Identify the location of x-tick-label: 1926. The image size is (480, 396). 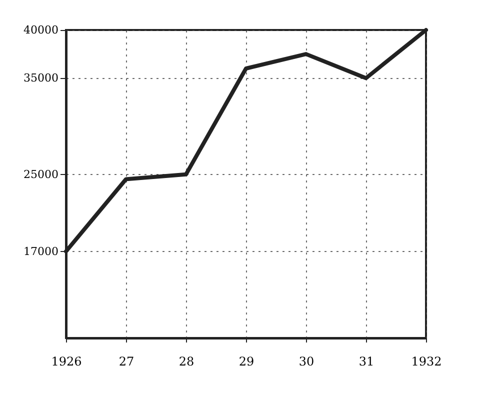
(66, 361).